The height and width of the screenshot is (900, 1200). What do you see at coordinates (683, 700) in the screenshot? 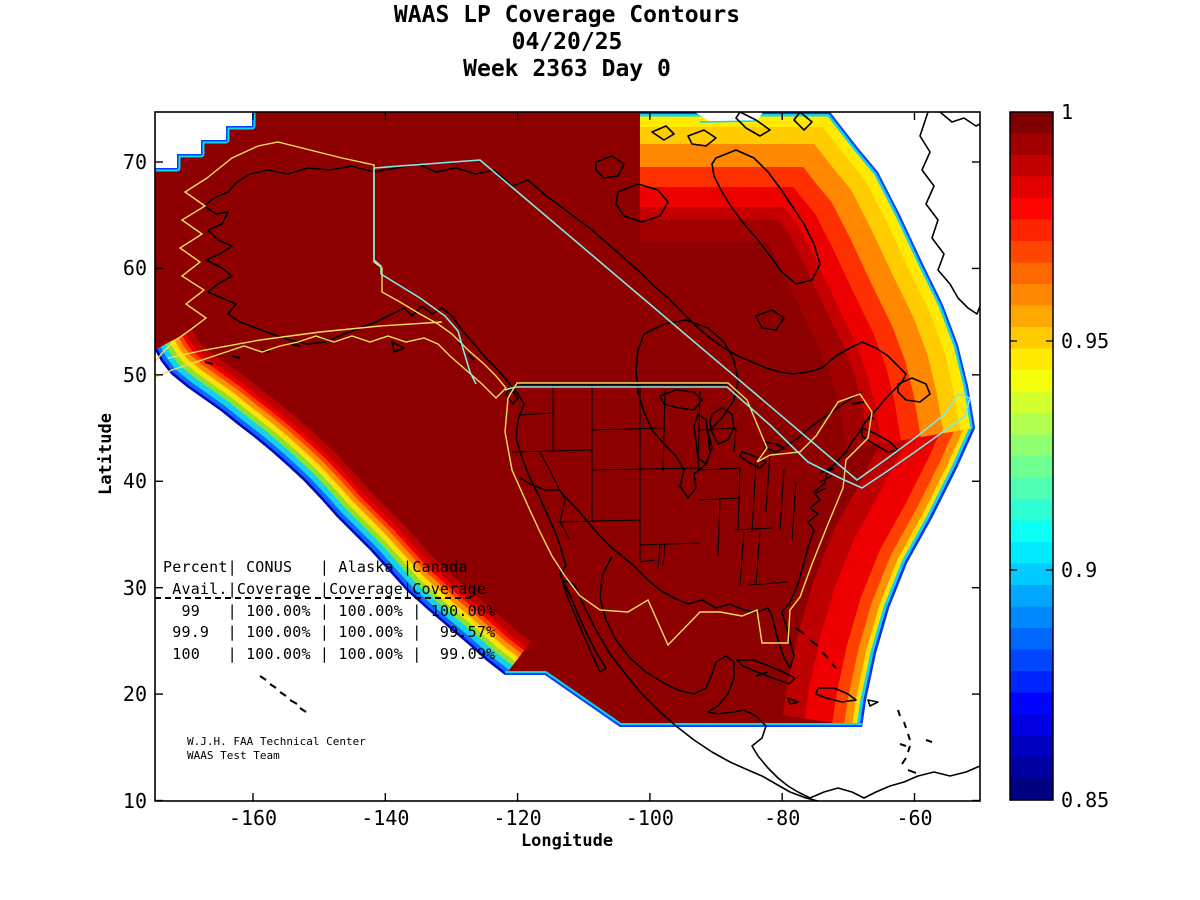
I see `south-edge-line` at bounding box center [683, 700].